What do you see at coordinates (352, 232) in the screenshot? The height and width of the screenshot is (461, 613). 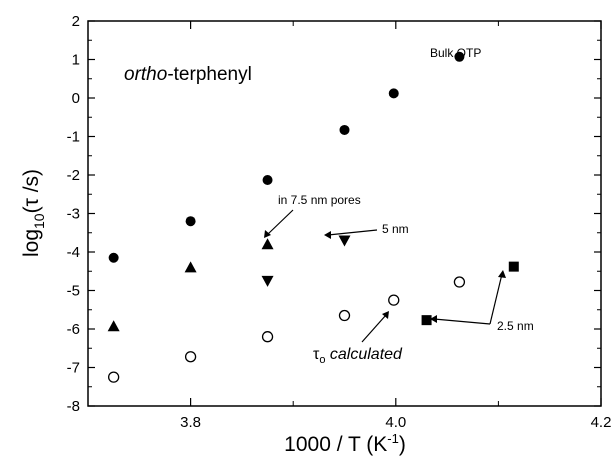 I see `annotation-5nm-arrow-line` at bounding box center [352, 232].